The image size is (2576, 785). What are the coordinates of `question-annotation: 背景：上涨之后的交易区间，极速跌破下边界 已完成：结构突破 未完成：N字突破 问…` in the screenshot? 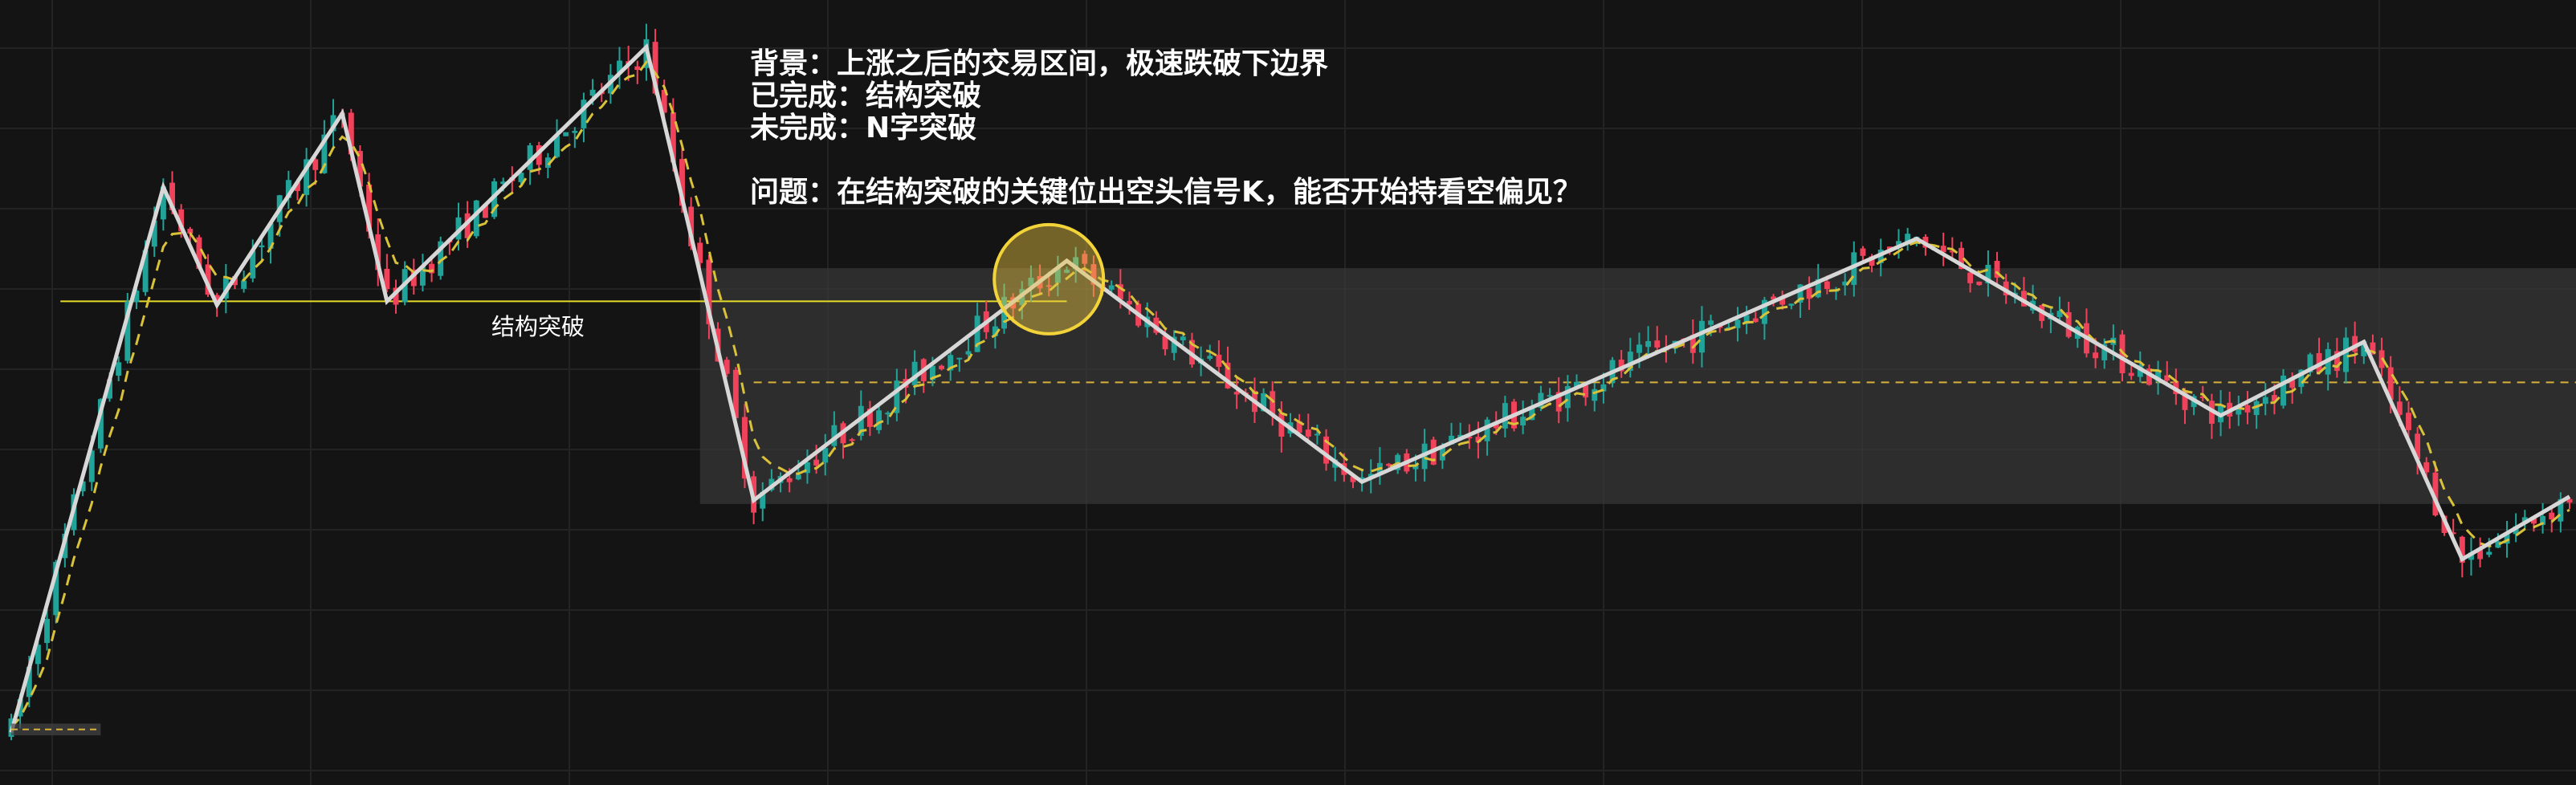 It's located at (1166, 128).